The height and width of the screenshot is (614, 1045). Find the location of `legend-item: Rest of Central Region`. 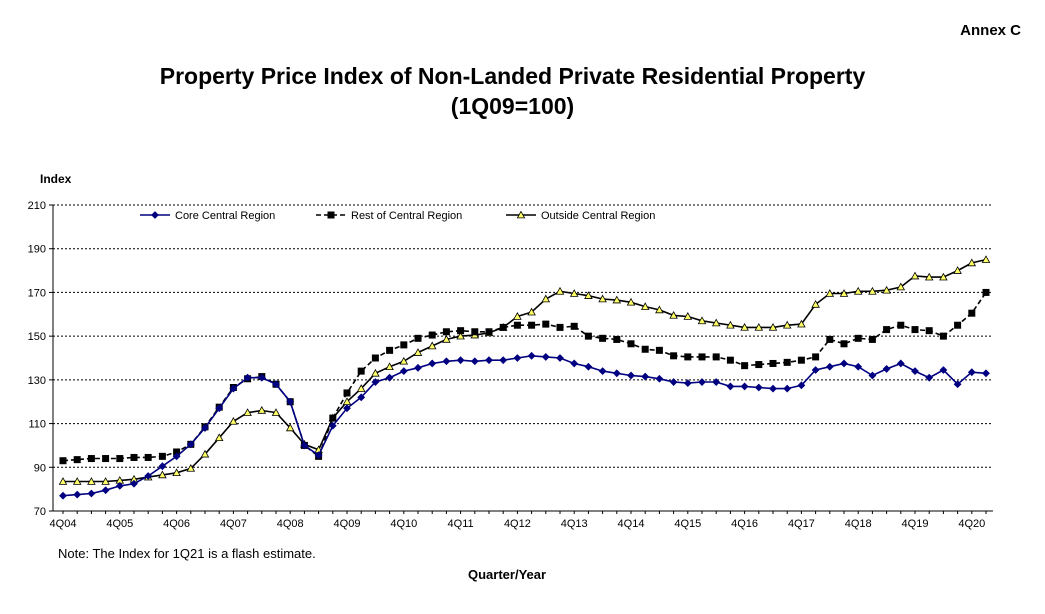

legend-item: Rest of Central Region is located at coordinates (389, 216).